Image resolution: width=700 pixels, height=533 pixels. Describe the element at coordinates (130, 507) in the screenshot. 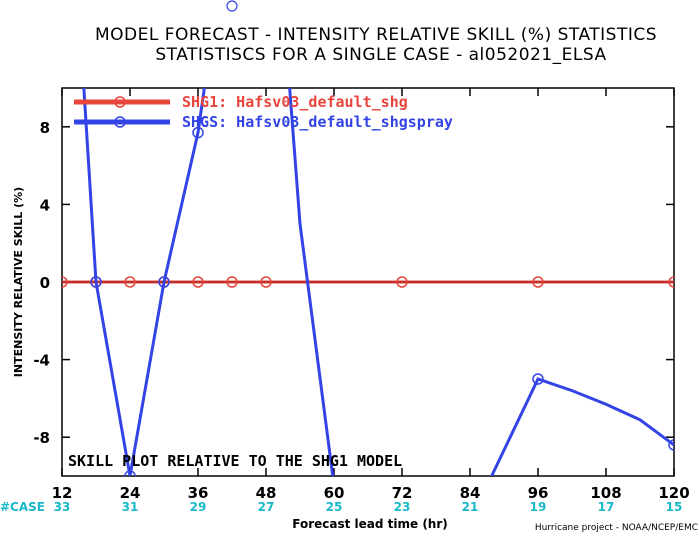

I see `case-count: 31` at that location.